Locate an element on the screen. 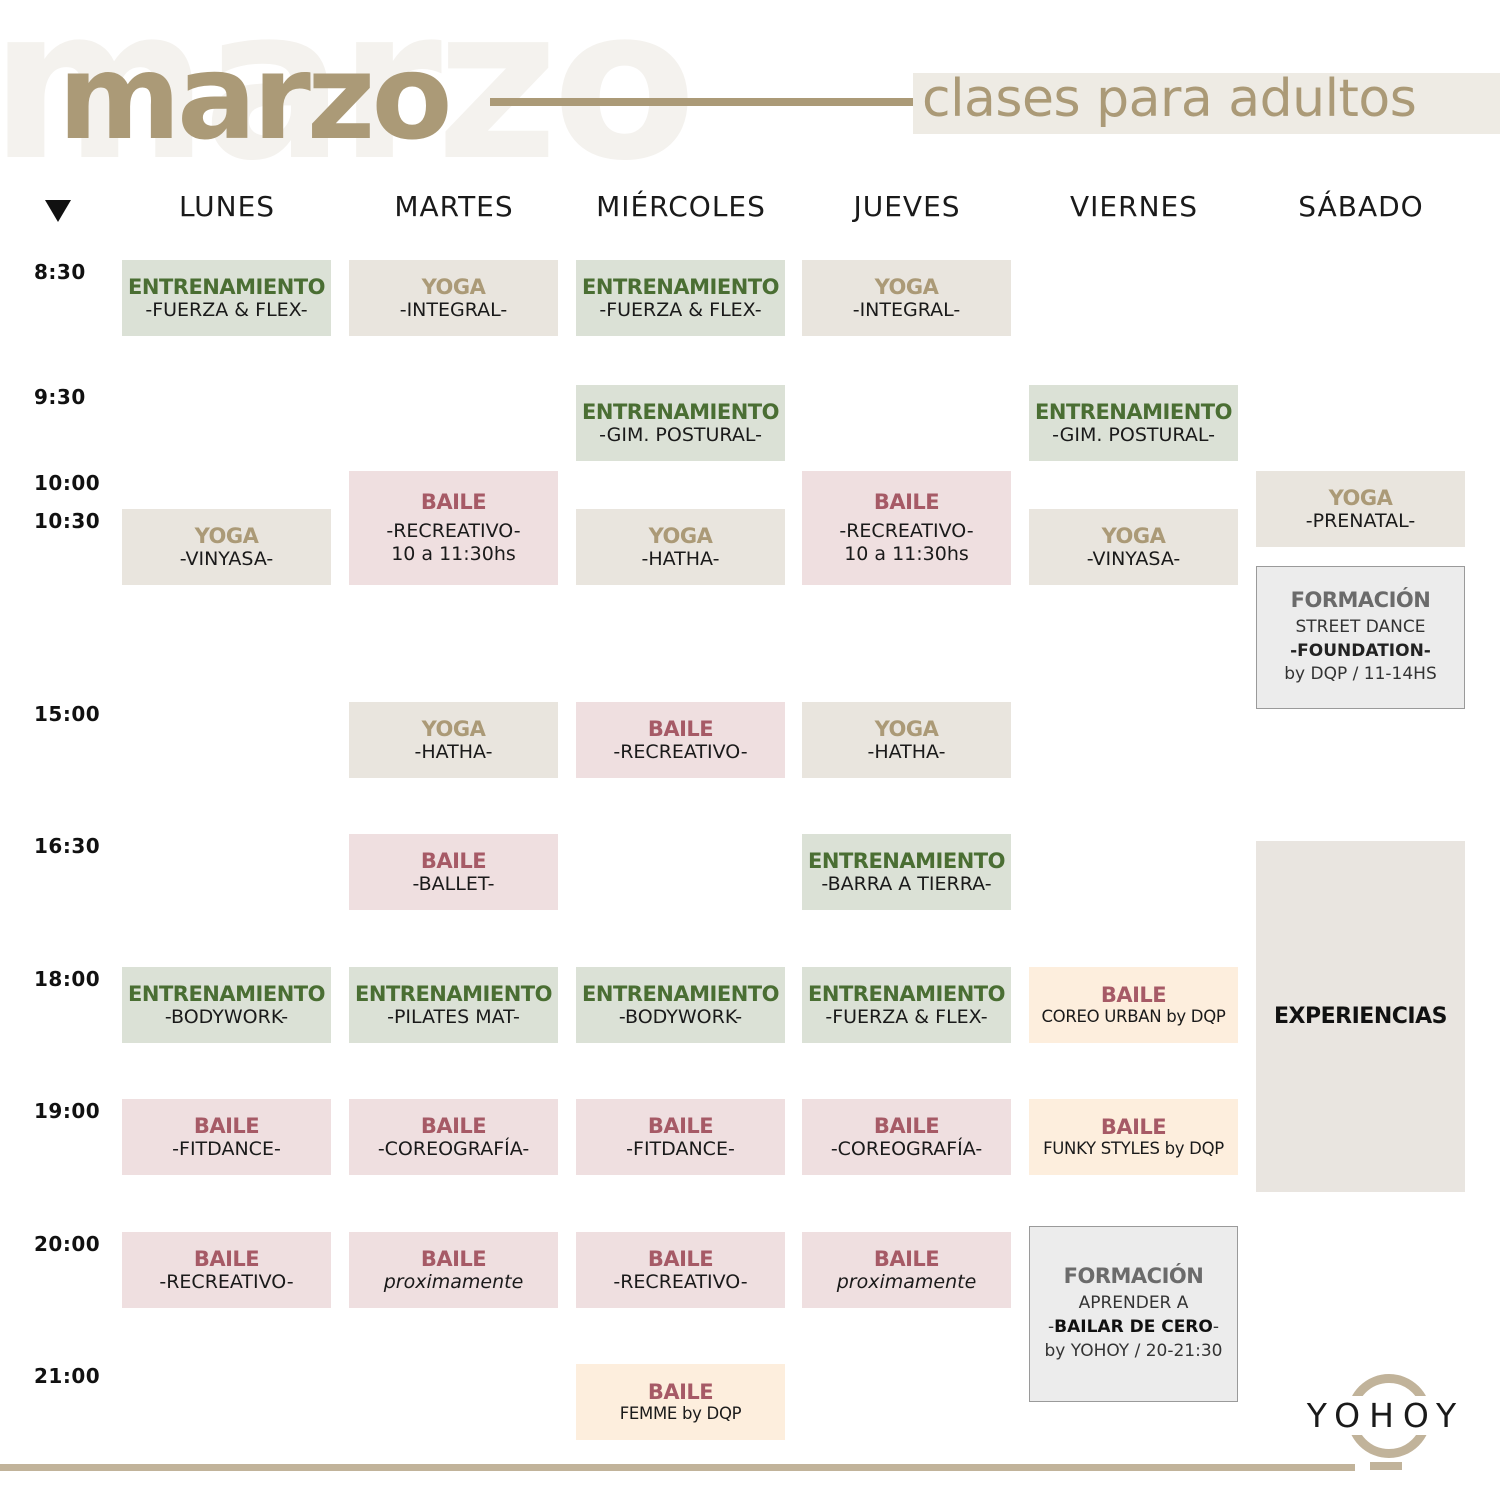 The width and height of the screenshot is (1500, 1500). class-card: ENTRENAMIENTO -PILATES MAT- is located at coordinates (453, 1005).